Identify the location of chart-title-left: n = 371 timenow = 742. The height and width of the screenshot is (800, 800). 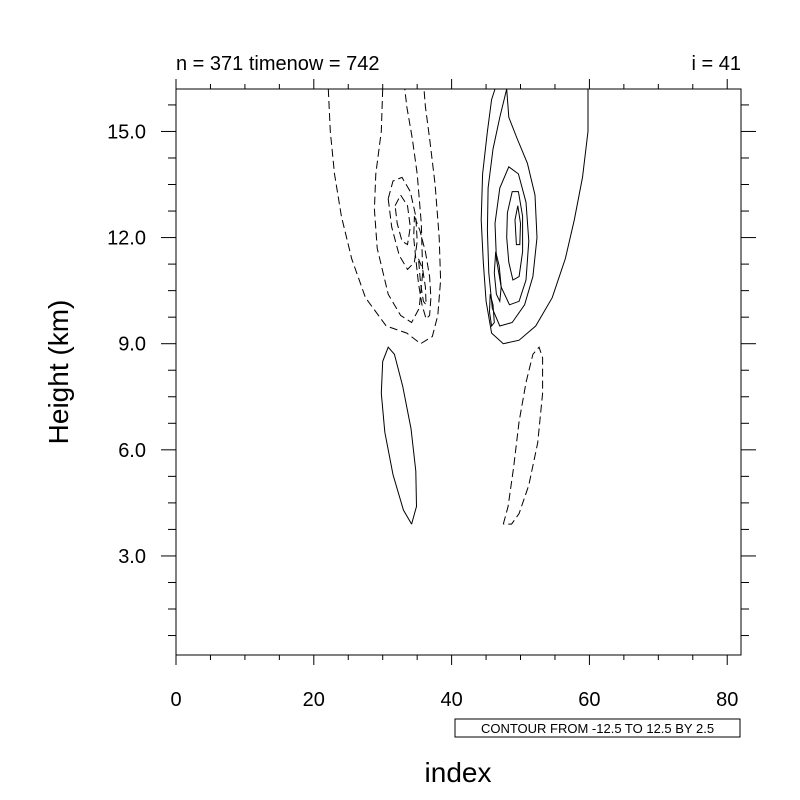
(277, 64).